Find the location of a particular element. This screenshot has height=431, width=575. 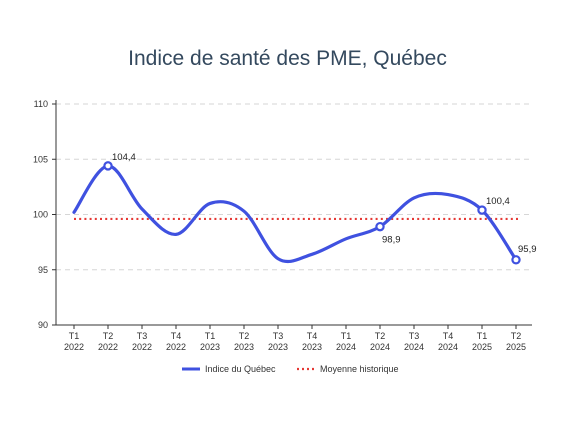

chart-title: Indice de santé des PME, Québec is located at coordinates (287, 58).